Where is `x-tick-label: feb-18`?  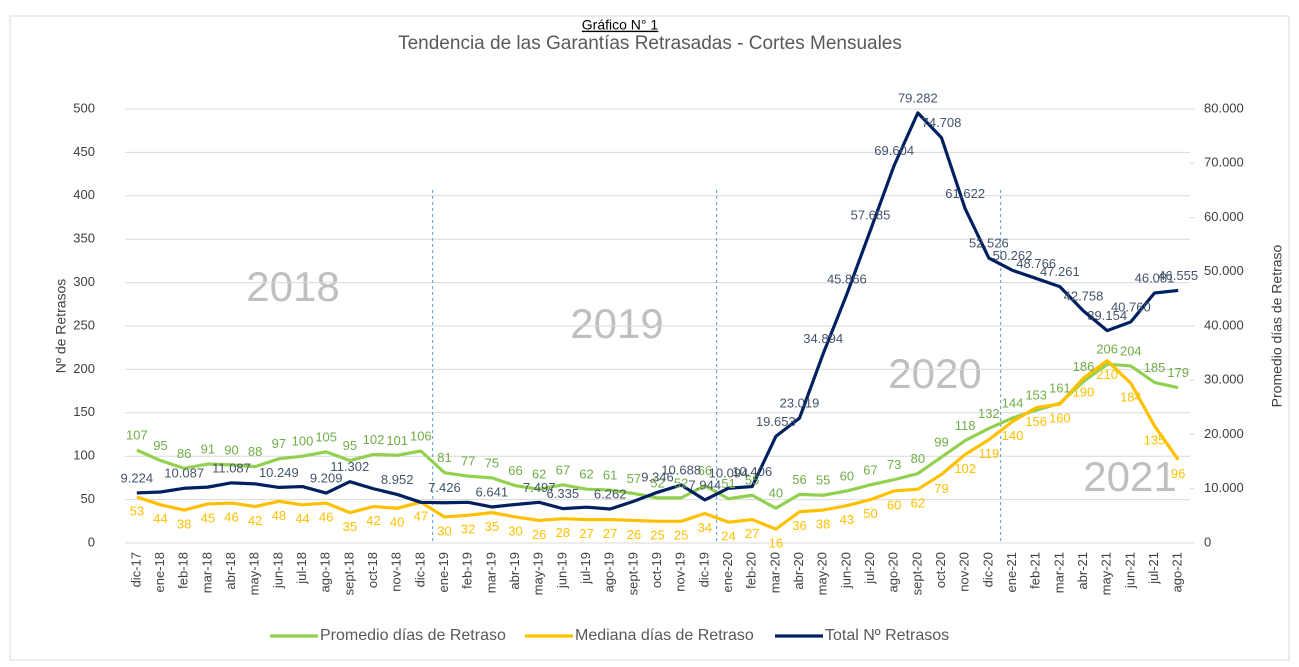 x-tick-label: feb-18 is located at coordinates (183, 570).